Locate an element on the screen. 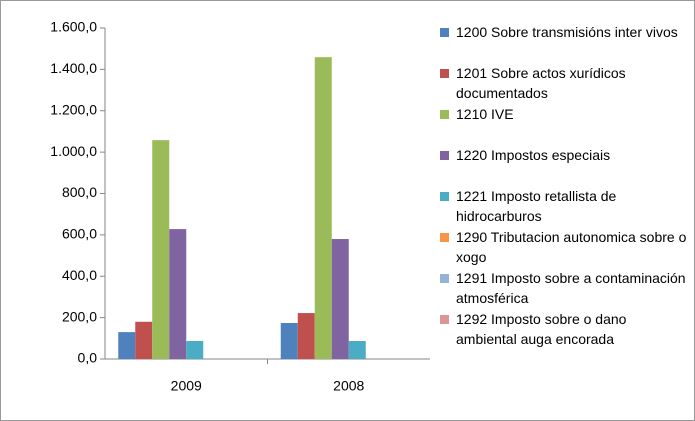 The height and width of the screenshot is (421, 695). legend-item: 1200 Sobre transmisións inter vivos is located at coordinates (565, 42).